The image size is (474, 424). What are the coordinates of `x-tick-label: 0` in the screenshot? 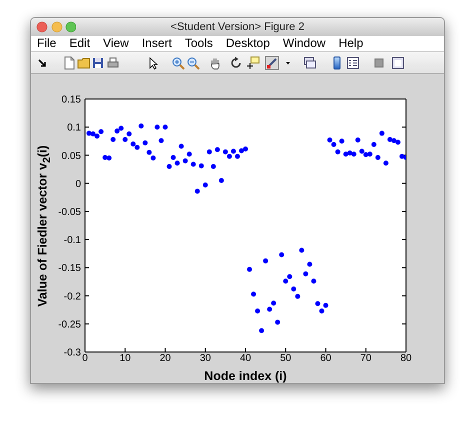 It's located at (85, 358).